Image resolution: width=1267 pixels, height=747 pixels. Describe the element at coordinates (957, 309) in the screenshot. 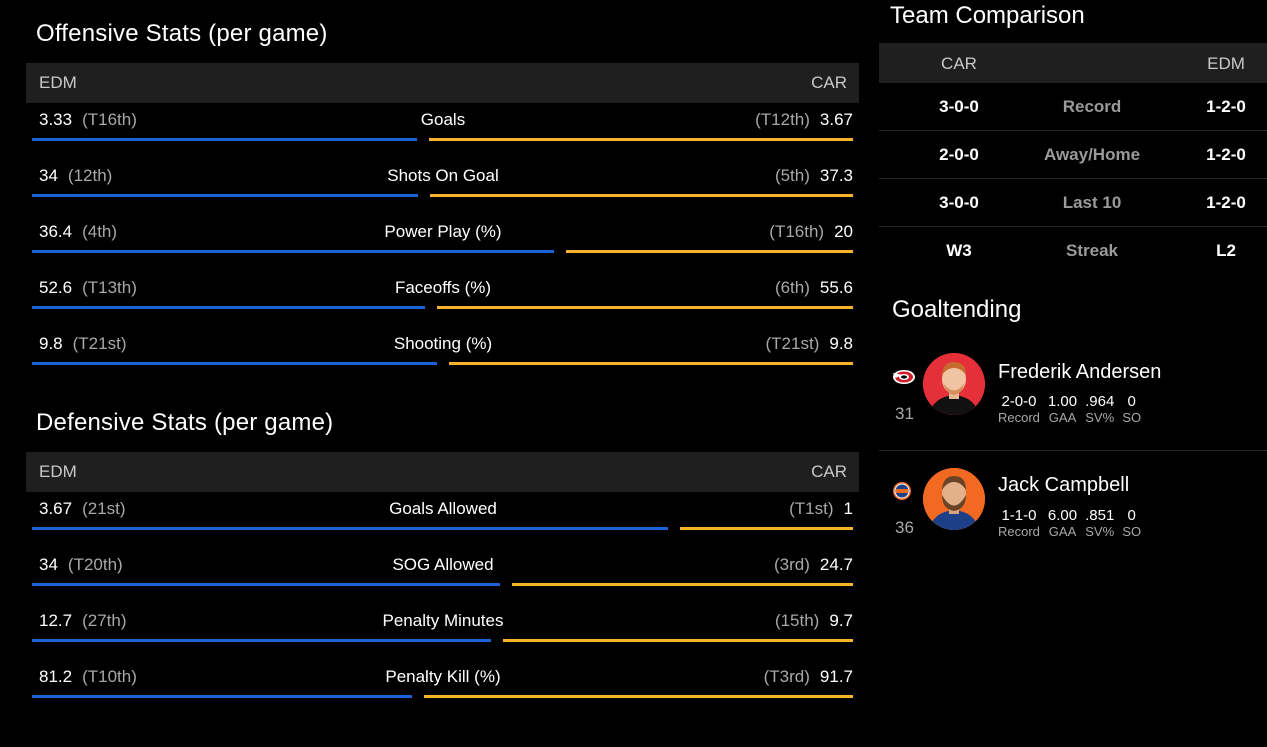

I see `goaltending-title: Goaltending` at that location.